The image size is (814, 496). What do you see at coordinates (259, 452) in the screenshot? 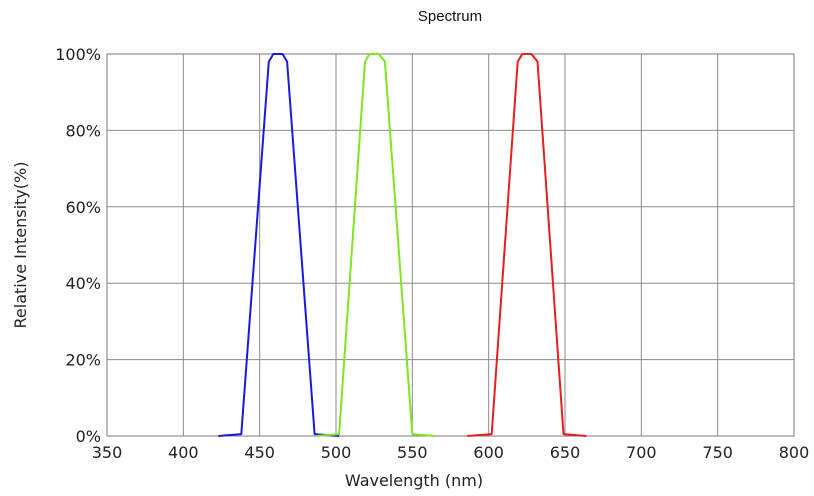
I see `x-tick-label: 450` at bounding box center [259, 452].